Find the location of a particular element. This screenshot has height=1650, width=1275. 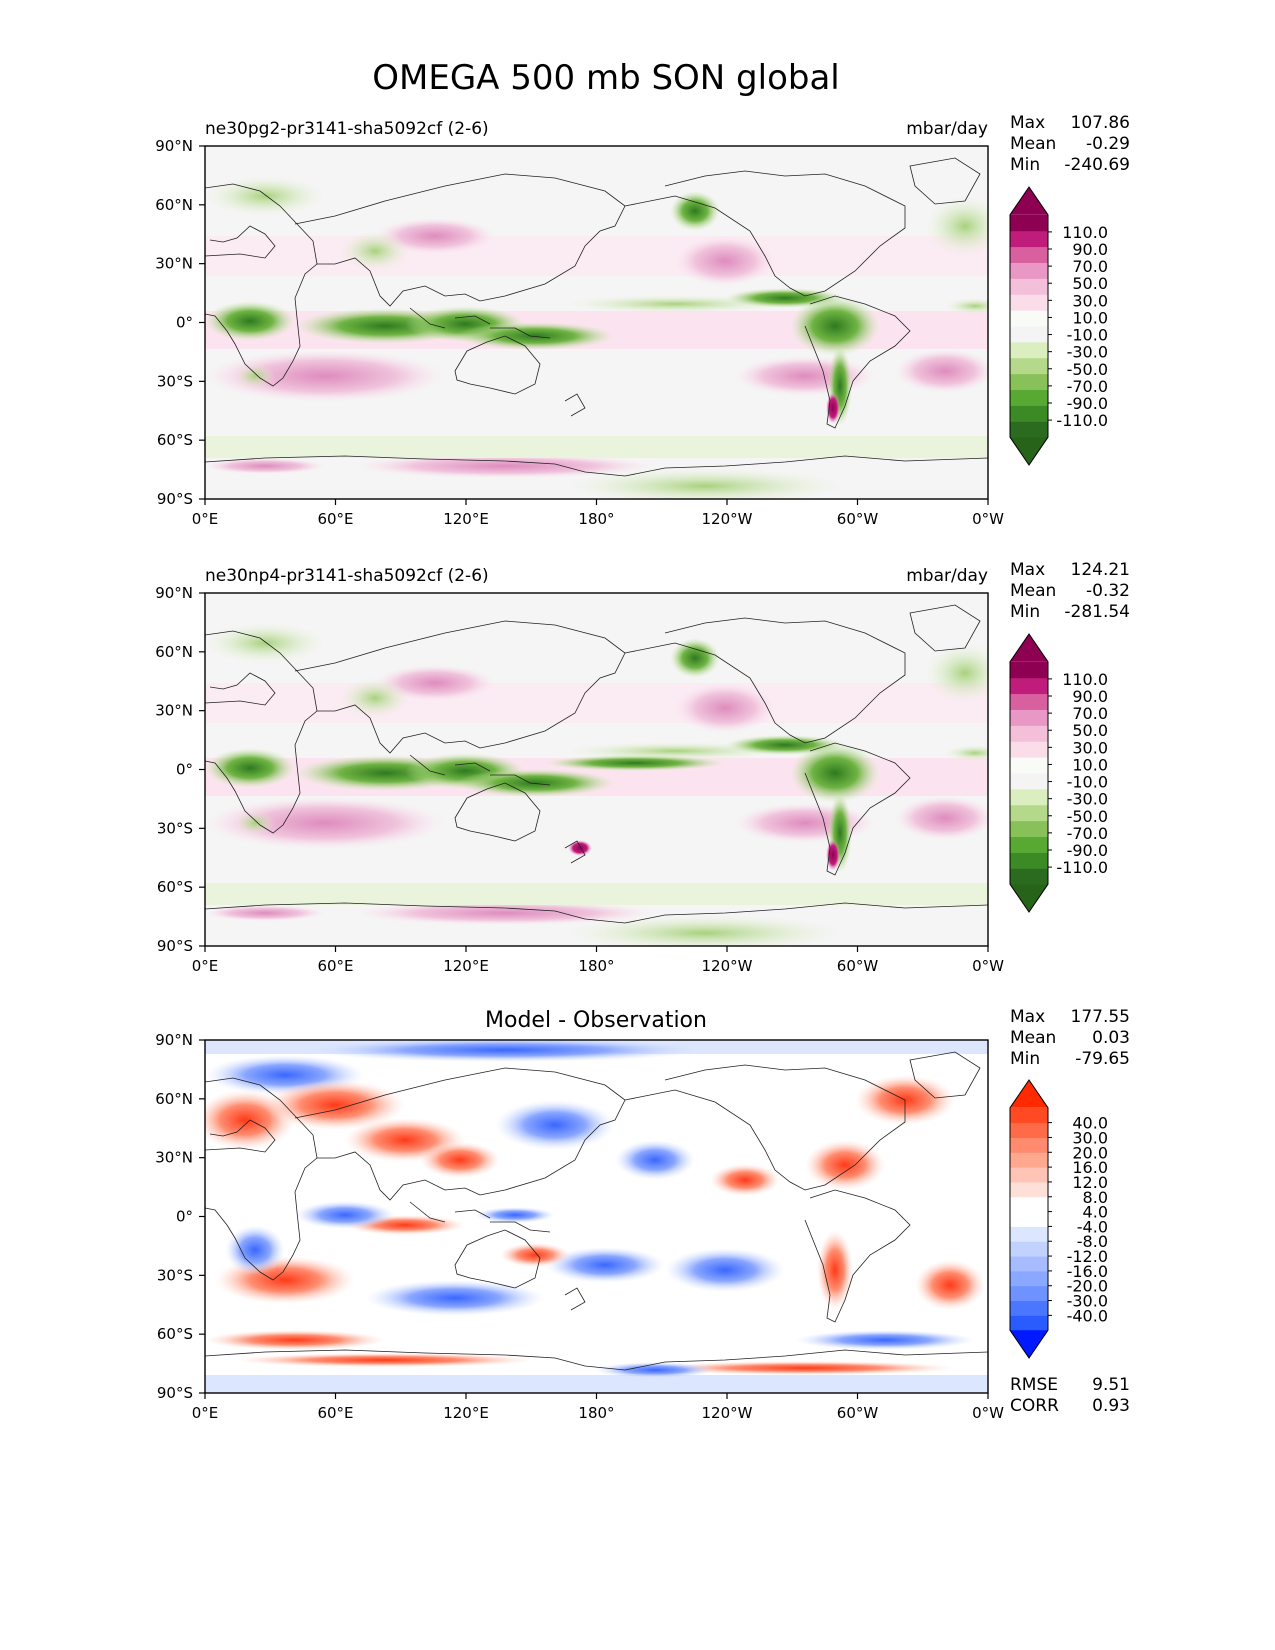

x-tick-label: 180° is located at coordinates (596, 519).